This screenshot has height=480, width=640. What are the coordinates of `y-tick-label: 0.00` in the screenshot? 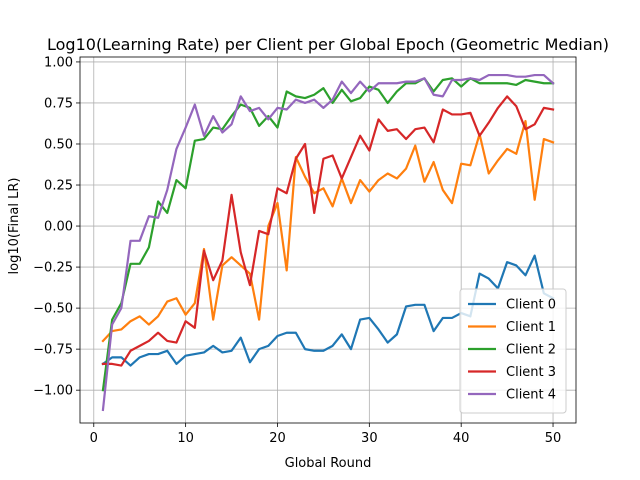 It's located at (58, 227).